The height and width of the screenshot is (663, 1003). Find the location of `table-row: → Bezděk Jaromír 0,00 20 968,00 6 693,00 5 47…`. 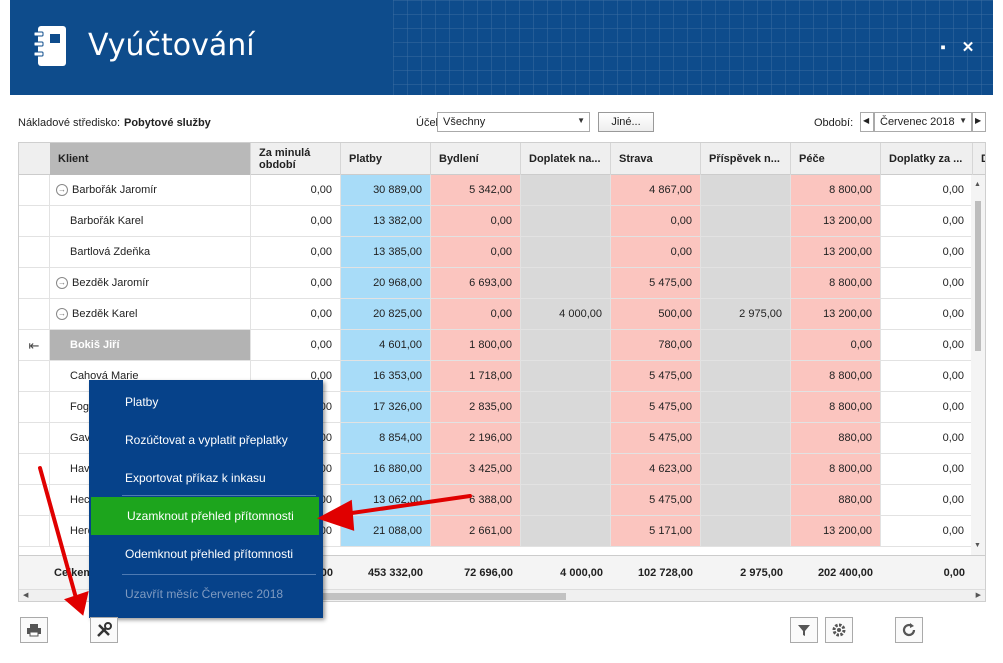

table-row: → Bezděk Jaromír 0,00 20 968,00 6 693,00 5 47… is located at coordinates (502, 283).